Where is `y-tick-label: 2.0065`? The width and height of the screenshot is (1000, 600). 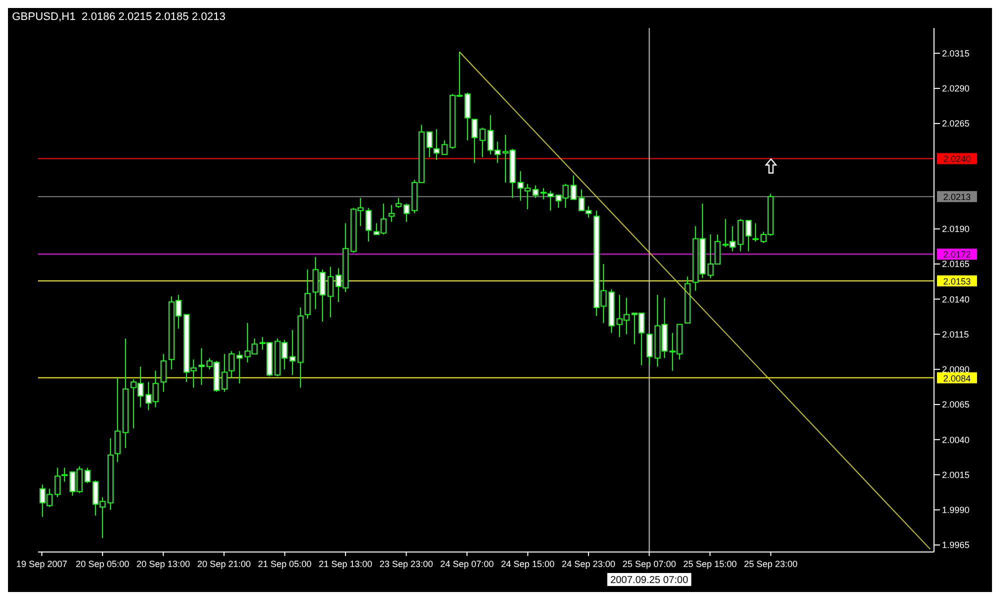
y-tick-label: 2.0065 is located at coordinates (956, 405).